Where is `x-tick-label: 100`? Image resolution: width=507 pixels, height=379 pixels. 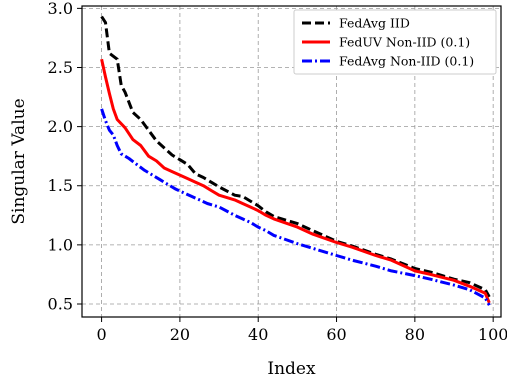
x-tick-label: 100 is located at coordinates (492, 334).